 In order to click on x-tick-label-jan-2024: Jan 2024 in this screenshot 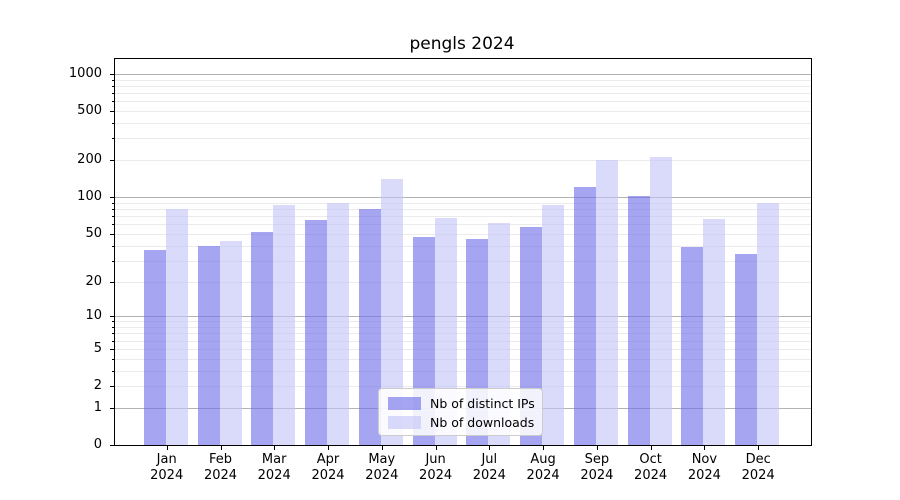, I will do `click(167, 467)`.